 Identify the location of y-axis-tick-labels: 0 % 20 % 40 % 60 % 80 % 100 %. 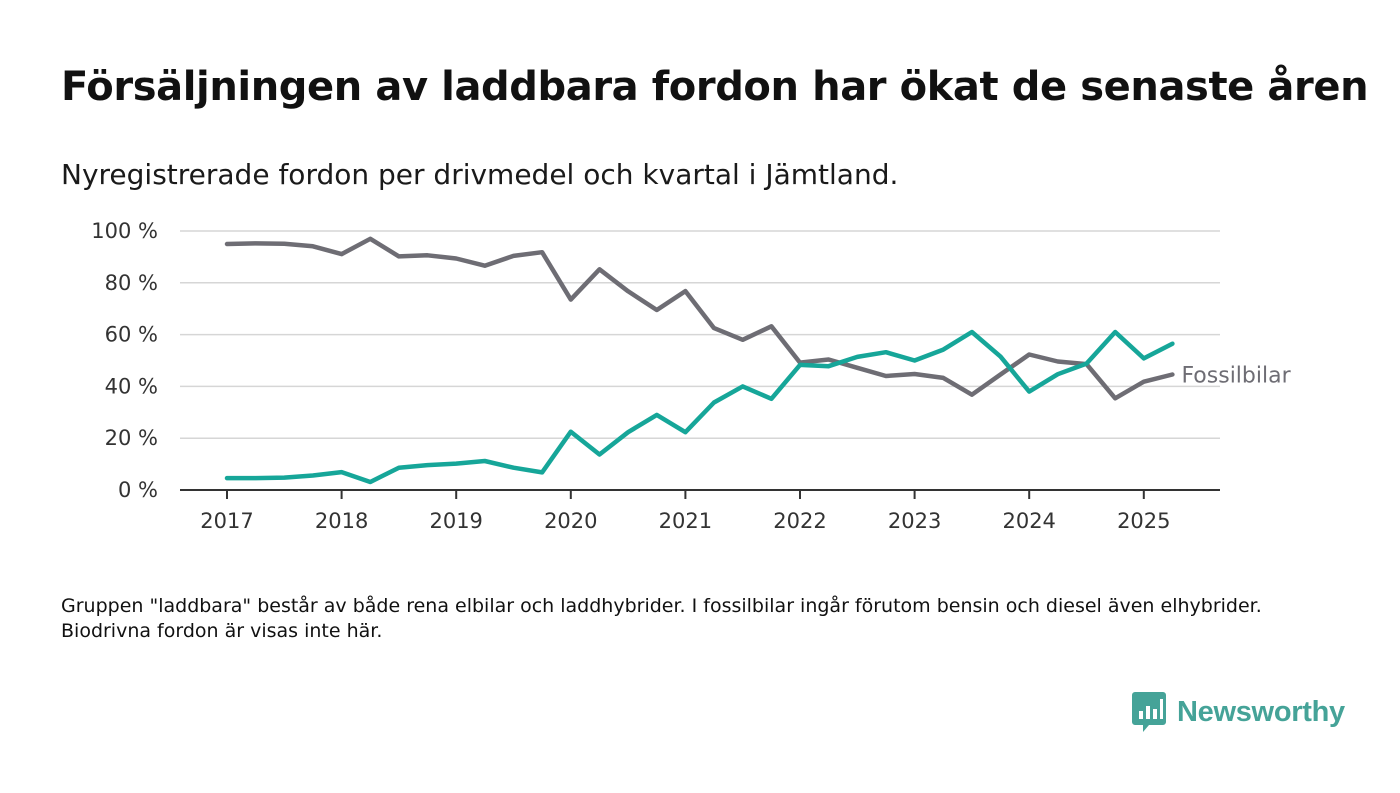
(124, 360).